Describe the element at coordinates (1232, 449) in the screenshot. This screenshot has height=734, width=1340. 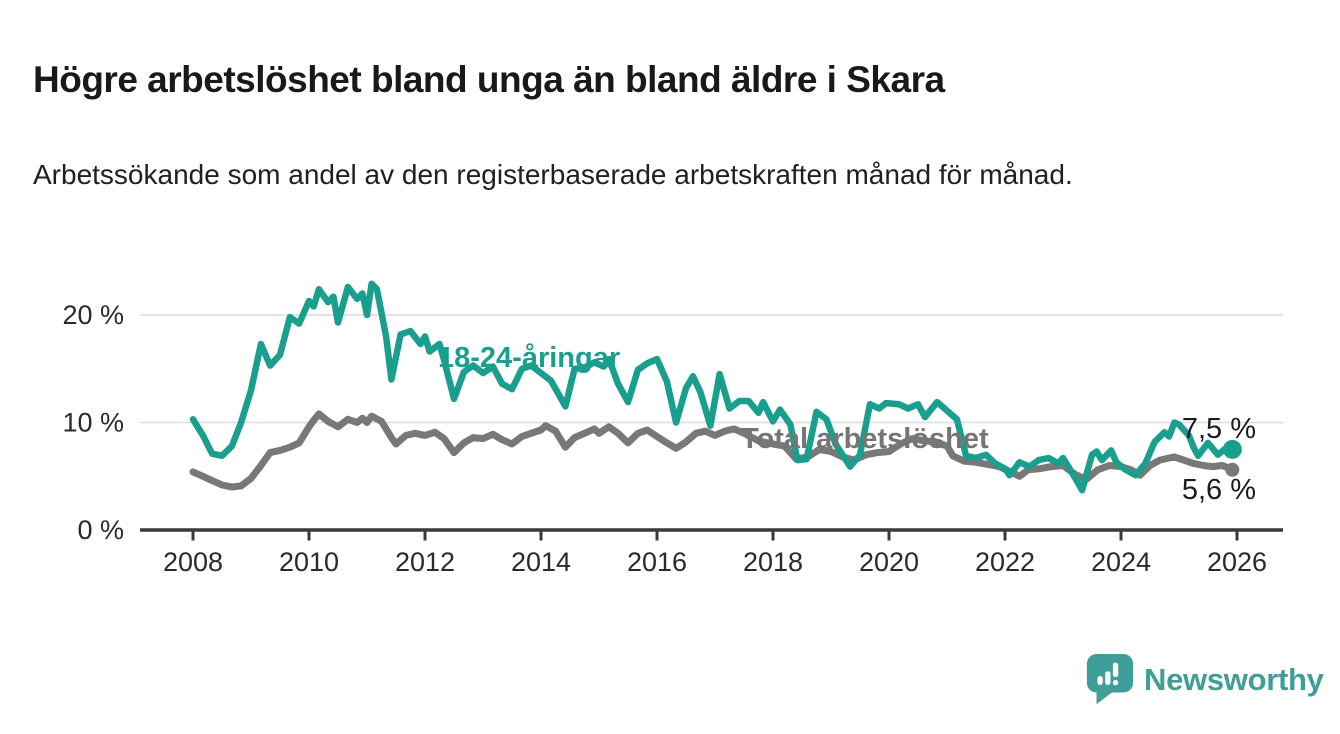
I see `series-end-dot-youth` at that location.